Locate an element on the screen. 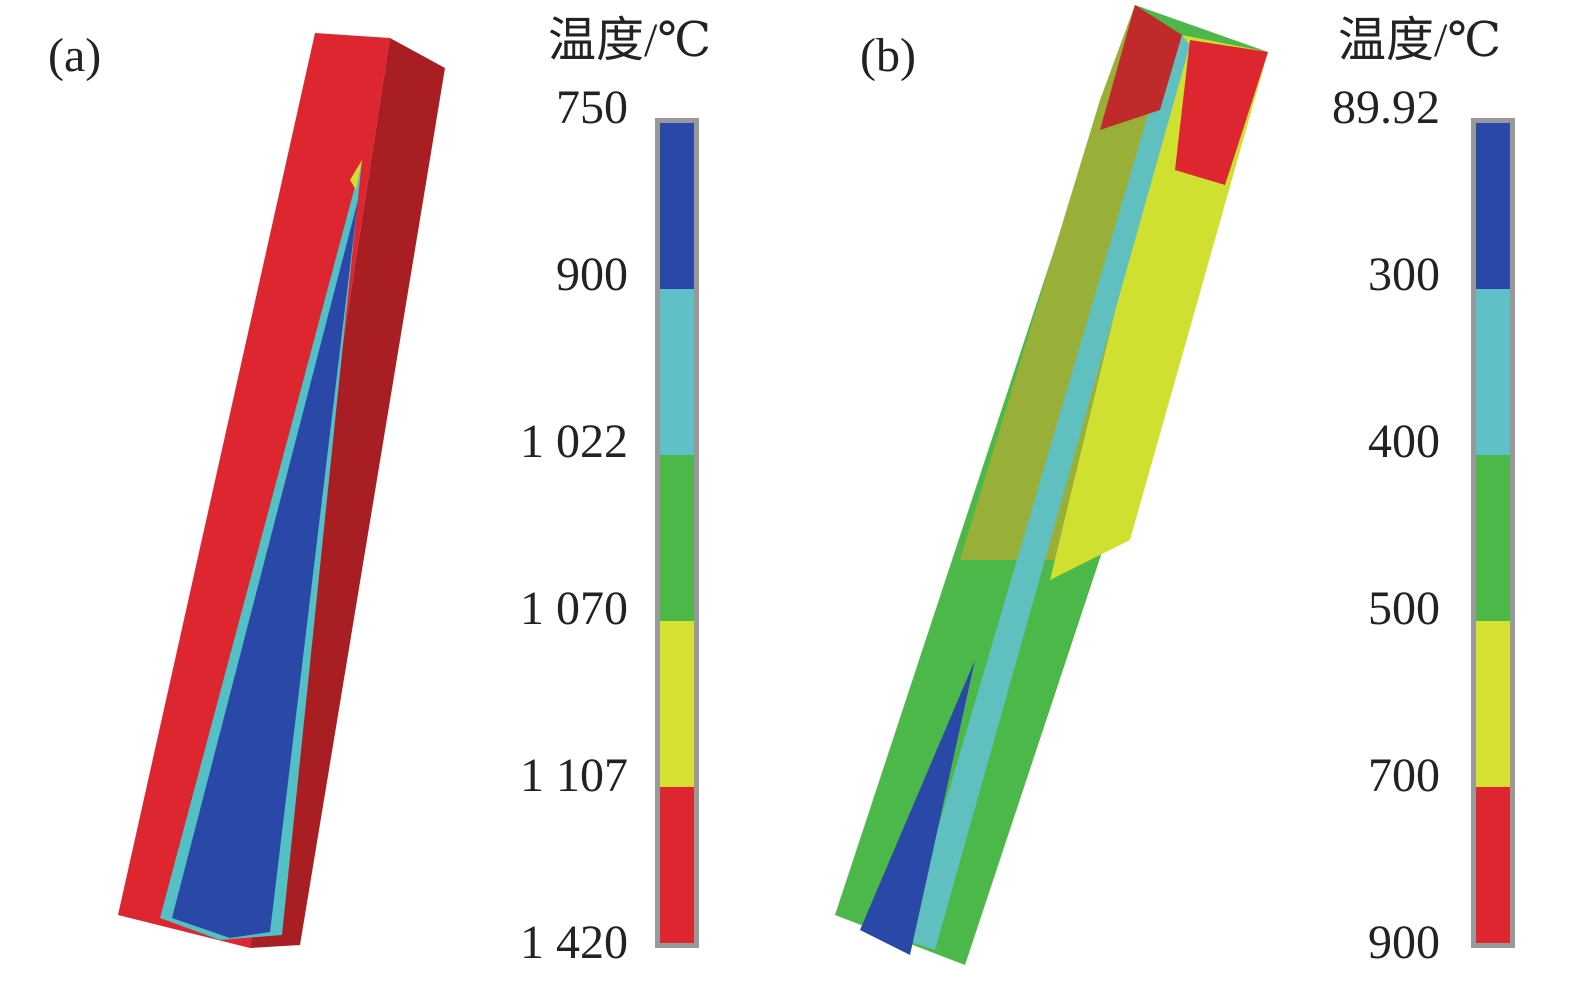 This screenshot has width=1575, height=985. legend-label: 1 107 is located at coordinates (574, 775).